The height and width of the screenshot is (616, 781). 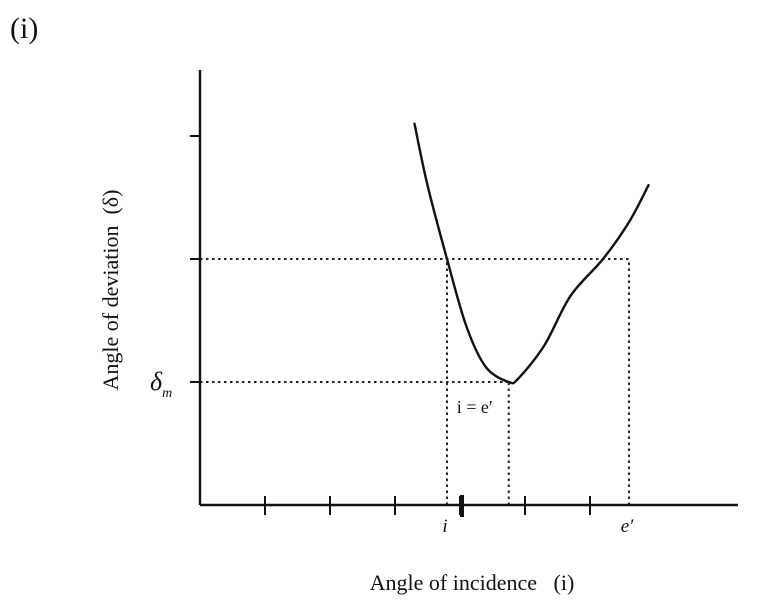 I want to click on deviation-curve, so click(x=531, y=253).